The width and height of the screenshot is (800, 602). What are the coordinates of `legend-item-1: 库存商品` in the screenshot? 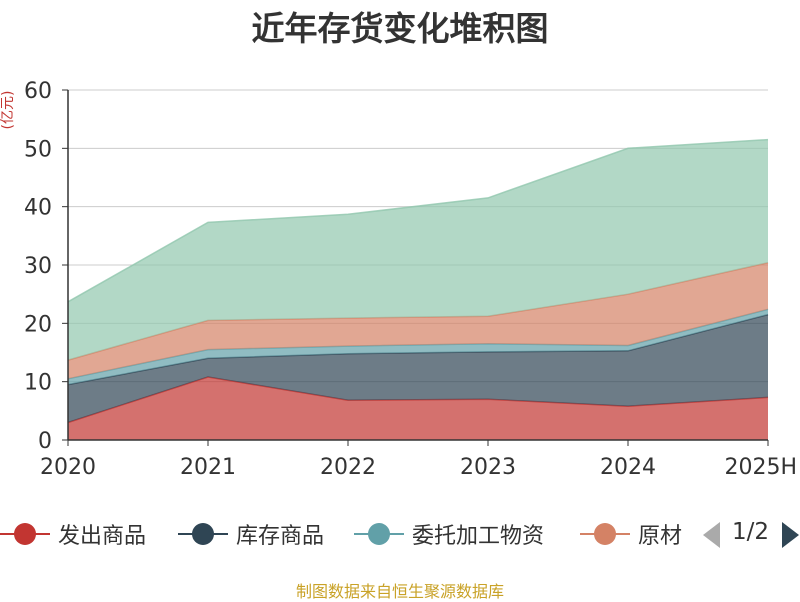 It's located at (251, 534).